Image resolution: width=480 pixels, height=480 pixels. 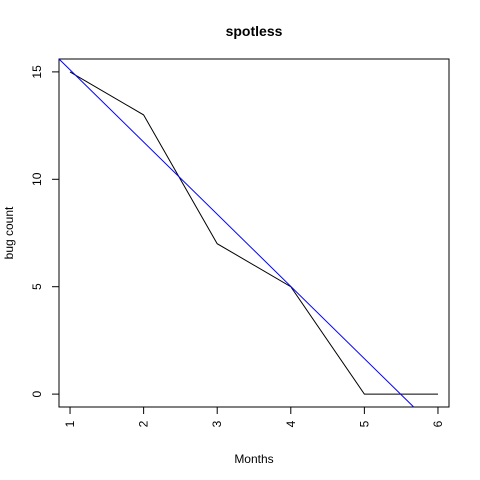 What do you see at coordinates (254, 416) in the screenshot?
I see `x-axis: 1 2 3 4 5 6` at bounding box center [254, 416].